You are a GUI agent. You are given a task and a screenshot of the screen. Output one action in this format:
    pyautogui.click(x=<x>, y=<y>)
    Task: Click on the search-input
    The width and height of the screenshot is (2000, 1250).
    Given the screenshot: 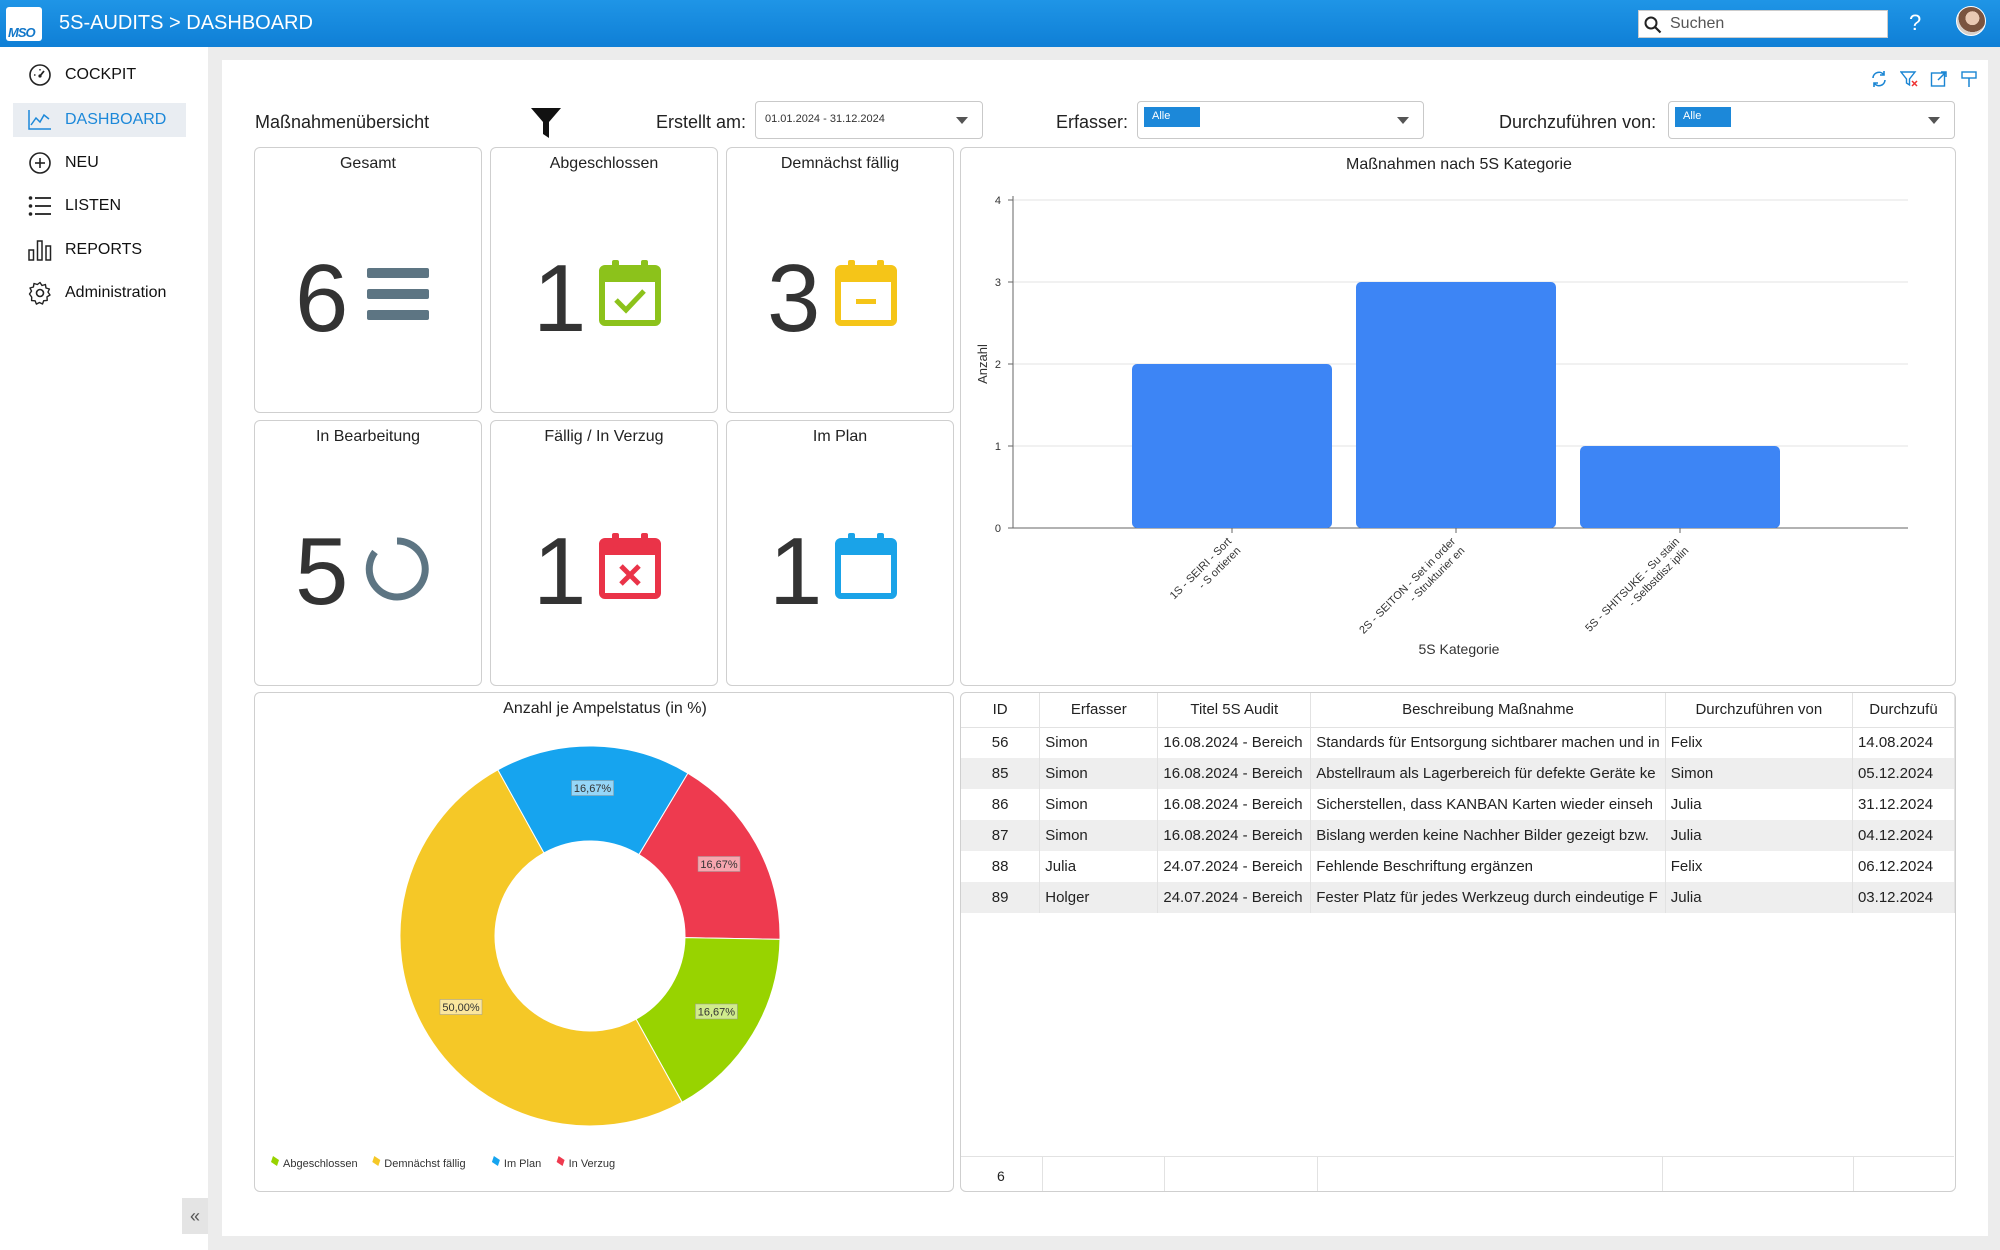 What is the action you would take?
    pyautogui.click(x=1775, y=24)
    